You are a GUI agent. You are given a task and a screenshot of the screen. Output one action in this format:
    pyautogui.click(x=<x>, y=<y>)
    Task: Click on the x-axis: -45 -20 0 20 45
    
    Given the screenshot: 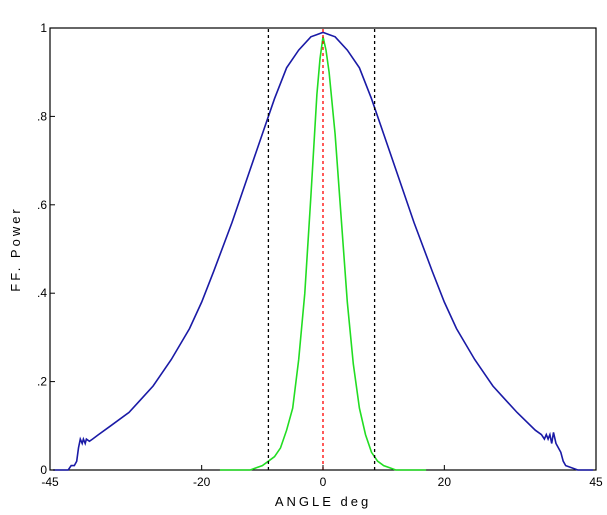 What is the action you would take?
    pyautogui.click(x=322, y=477)
    